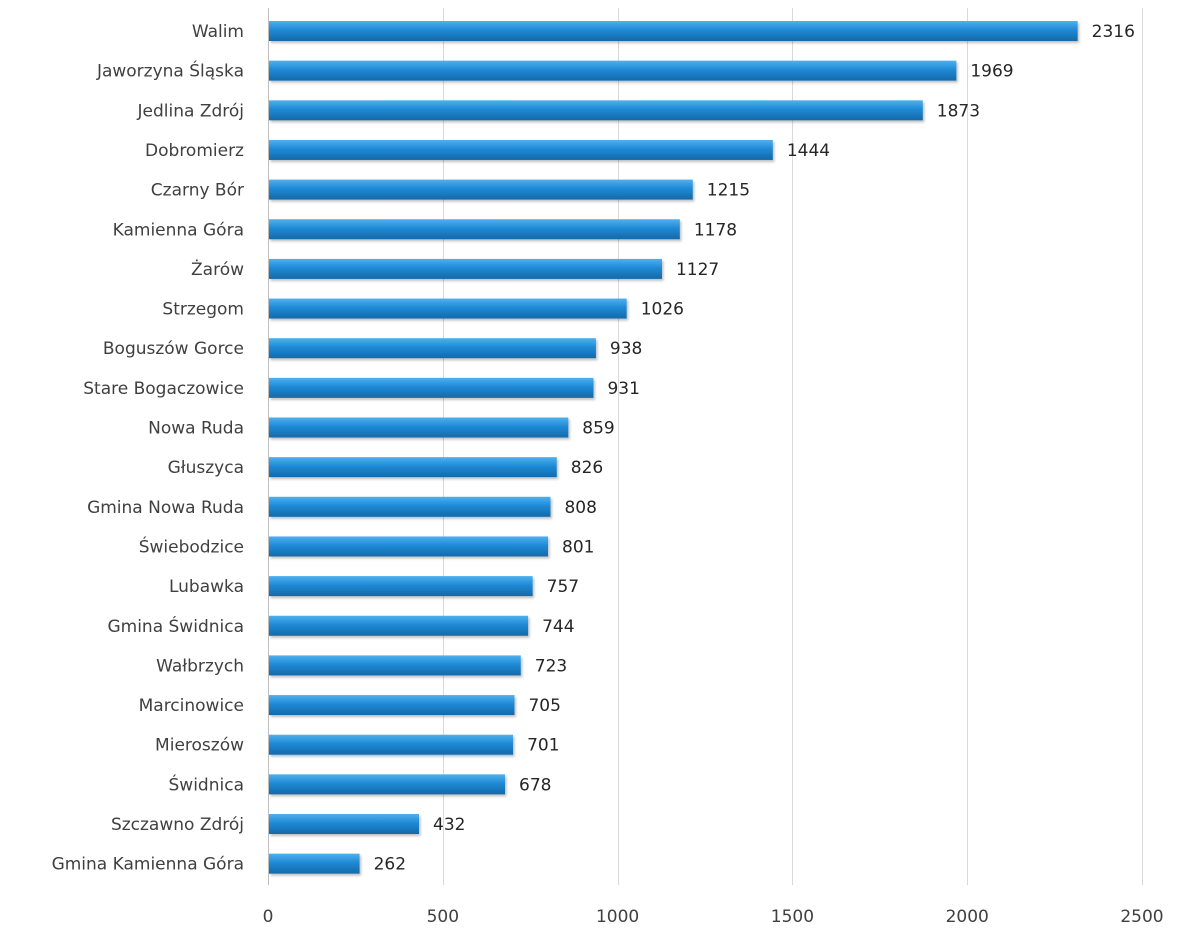 The image size is (1185, 937). What do you see at coordinates (449, 825) in the screenshot?
I see `data-label-20: 432` at bounding box center [449, 825].